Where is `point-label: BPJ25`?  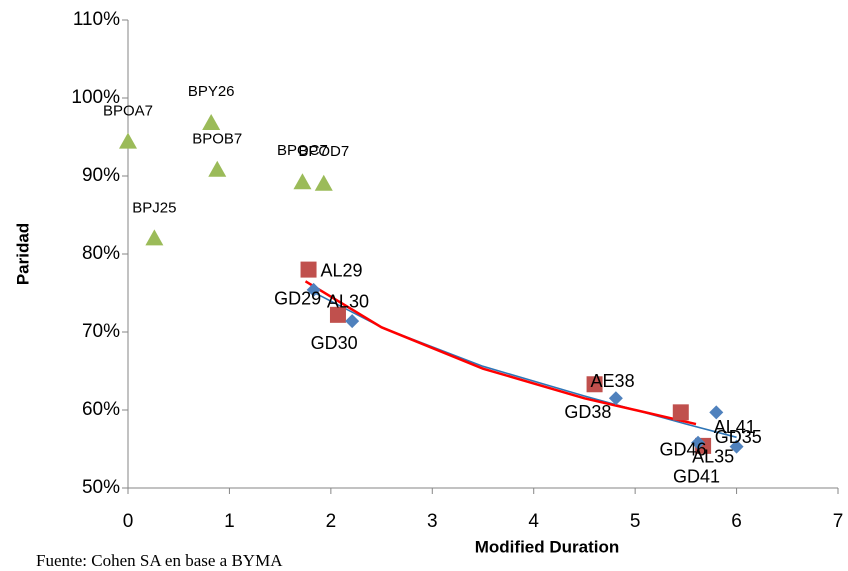 point-label: BPJ25 is located at coordinates (154, 207).